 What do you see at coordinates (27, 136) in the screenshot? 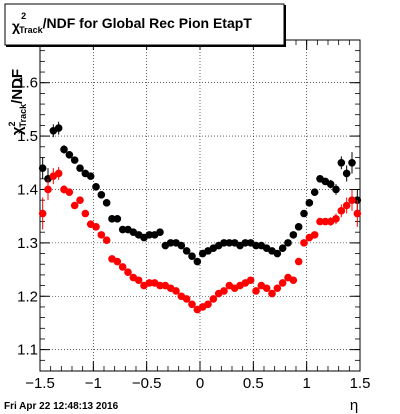
I see `y-tick-label: 1.5` at bounding box center [27, 136].